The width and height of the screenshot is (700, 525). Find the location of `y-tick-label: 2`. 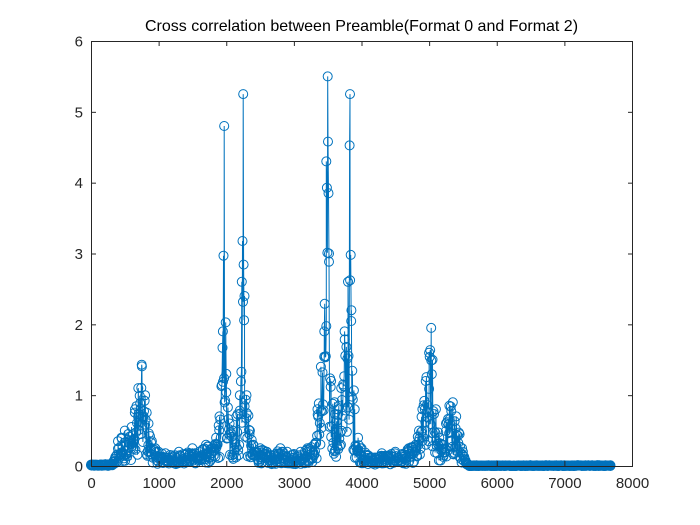

y-tick-label: 2 is located at coordinates (79, 325).